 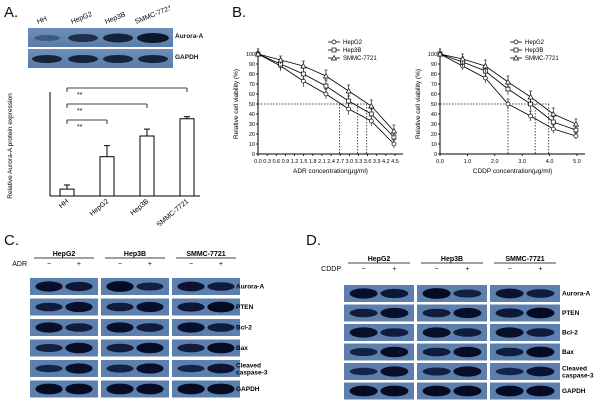 What do you see at coordinates (252, 125) in the screenshot?
I see `y-tick-label: 30` at bounding box center [252, 125].